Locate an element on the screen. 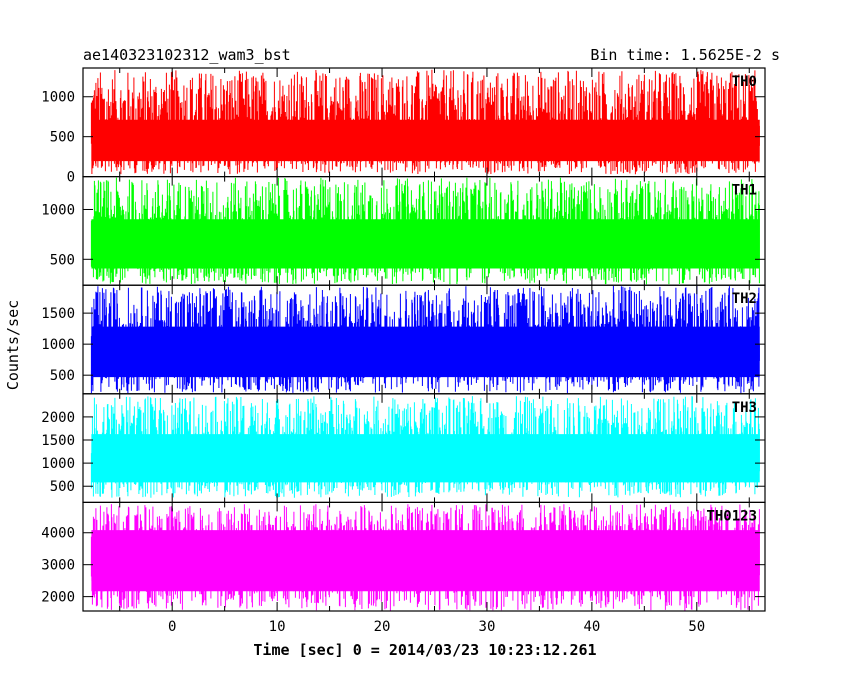 Image resolution: width=850 pixels, height=680 pixels. series-label: TH3 is located at coordinates (744, 408).